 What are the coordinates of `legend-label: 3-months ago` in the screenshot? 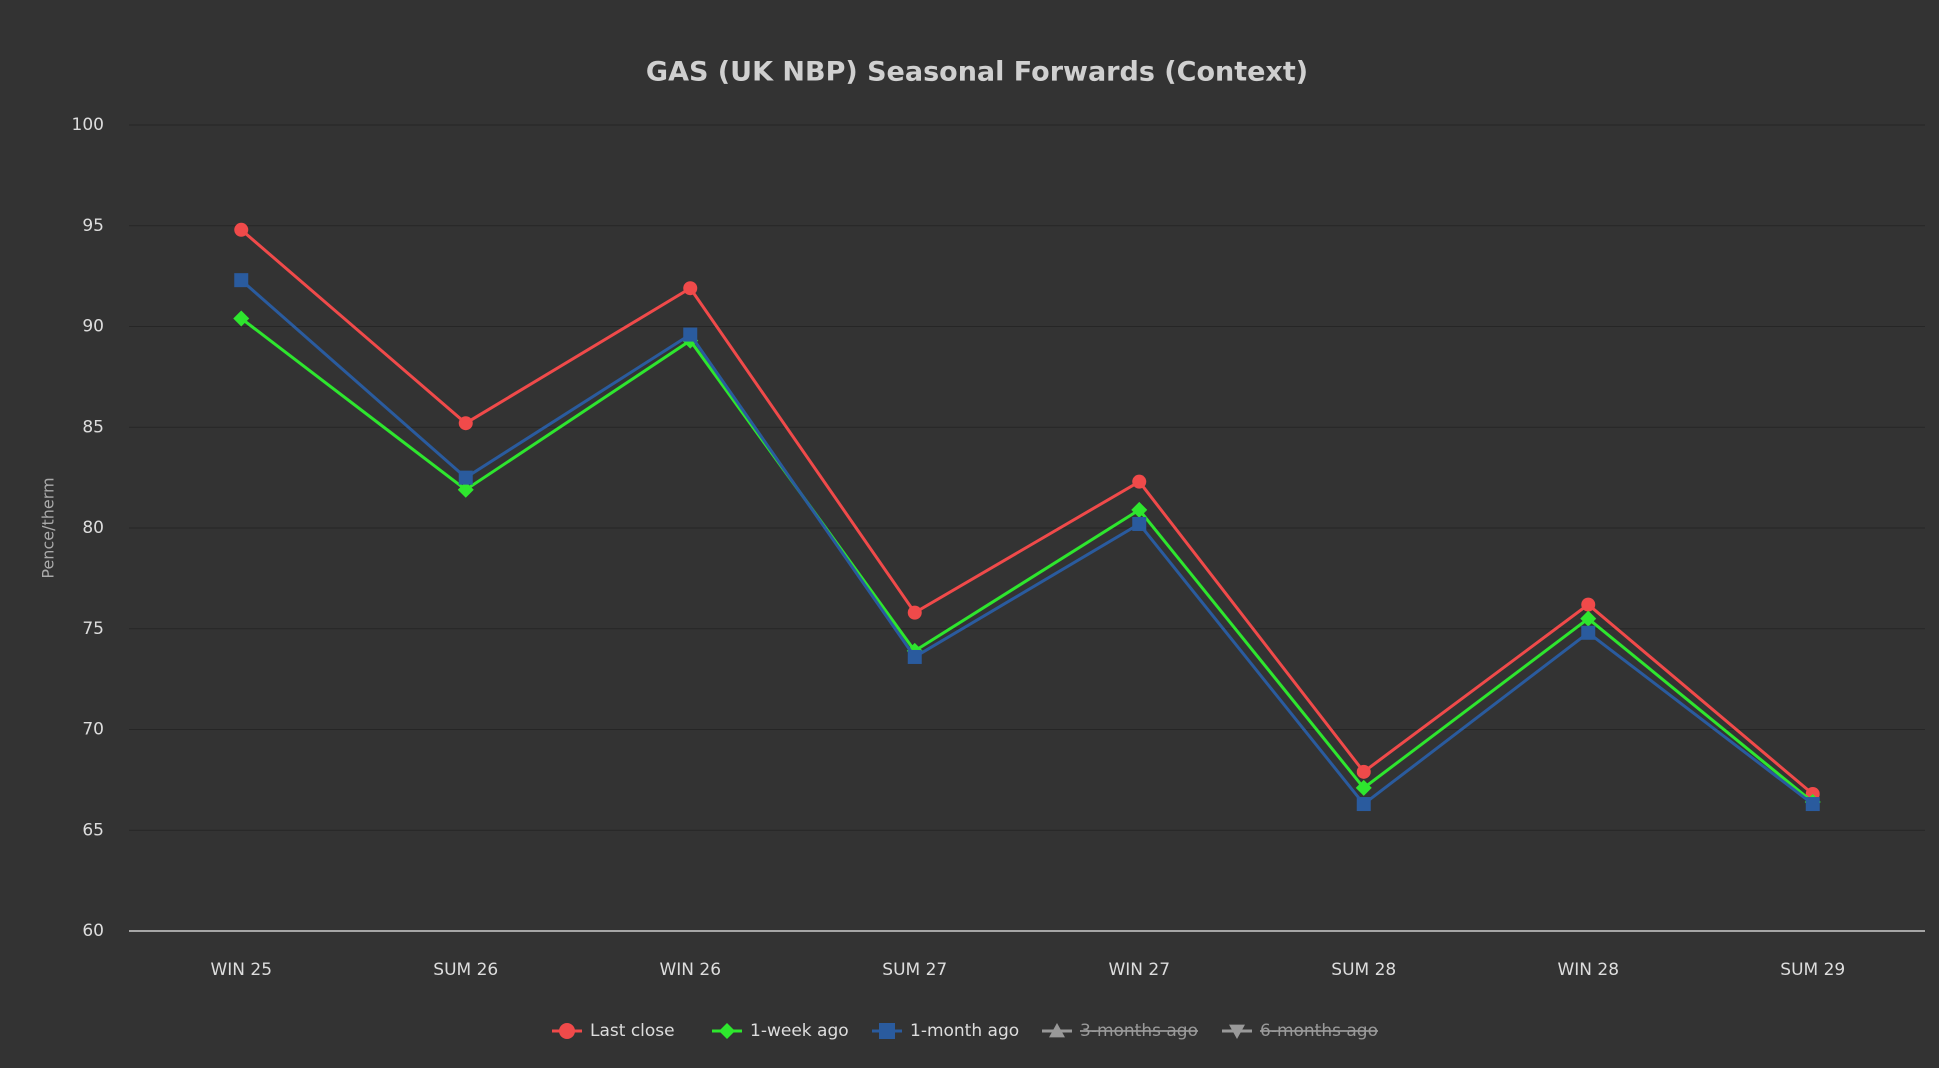 It's located at (1139, 1031).